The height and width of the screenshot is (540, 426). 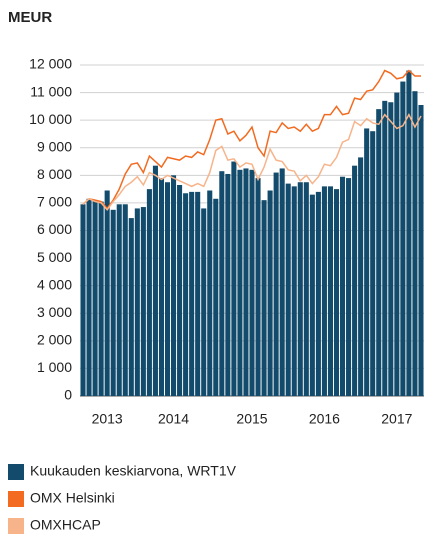 I want to click on y-tick-label: 4 000, so click(x=54, y=284).